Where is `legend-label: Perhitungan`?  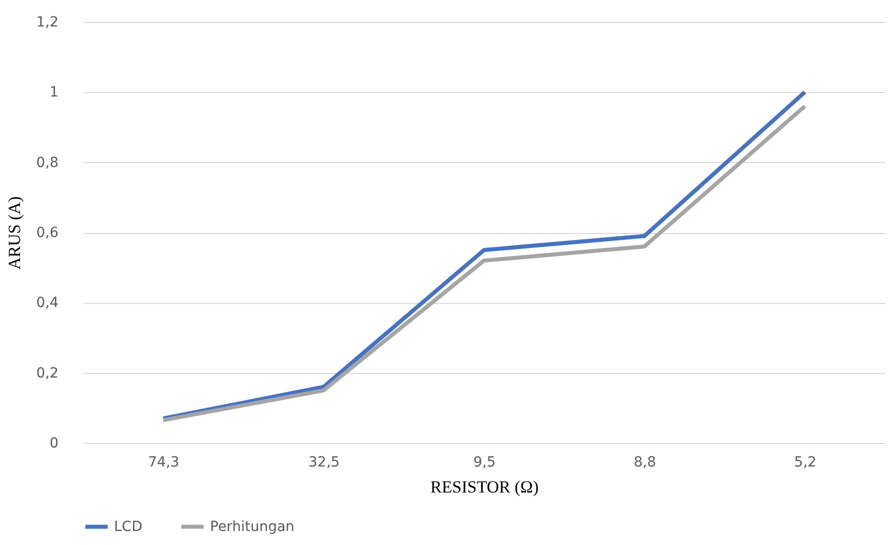 legend-label: Perhitungan is located at coordinates (252, 526).